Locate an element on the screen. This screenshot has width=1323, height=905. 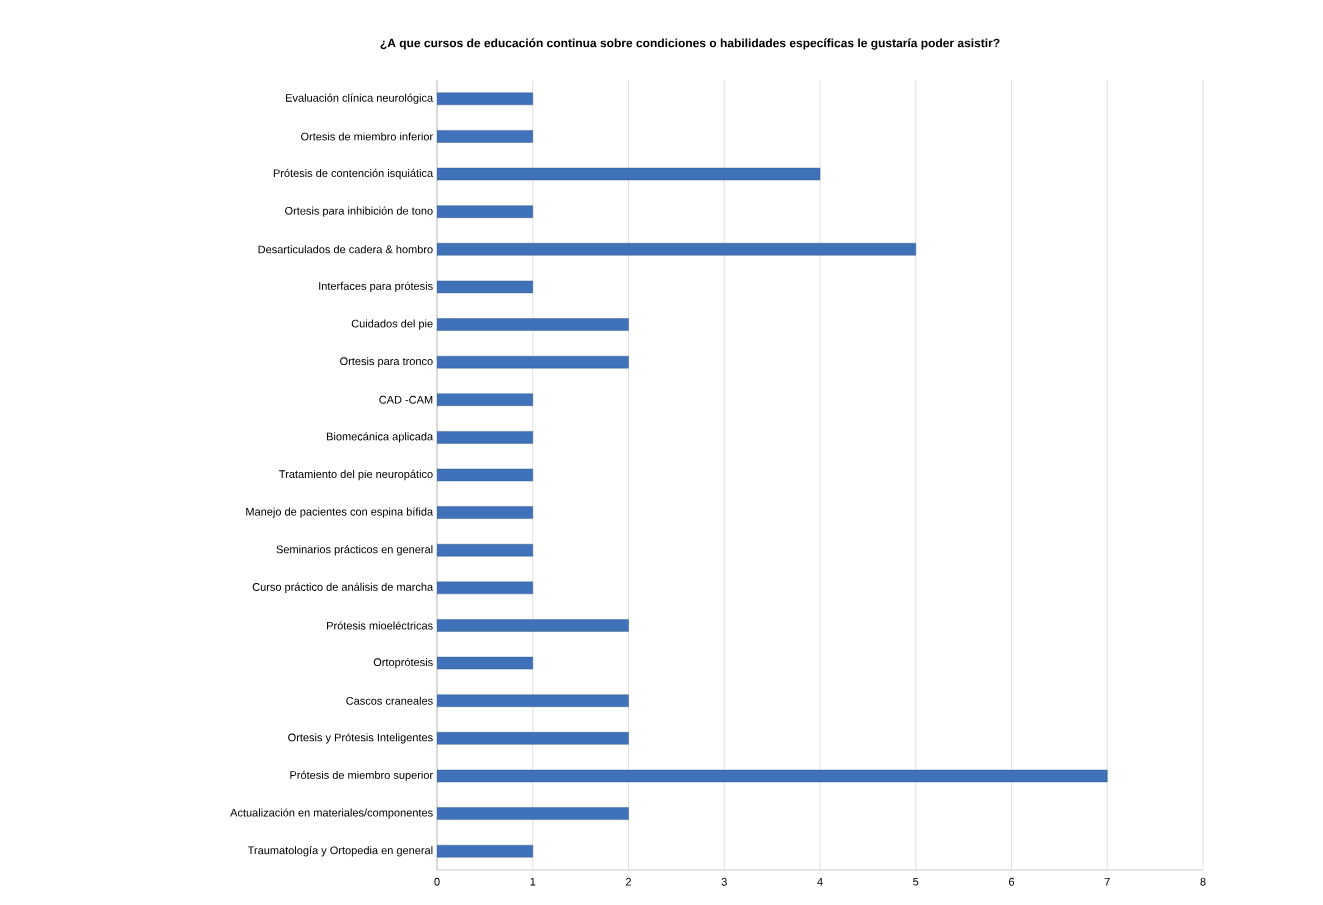
y-tick-label: Ortesis de miembro inferior is located at coordinates (367, 136).